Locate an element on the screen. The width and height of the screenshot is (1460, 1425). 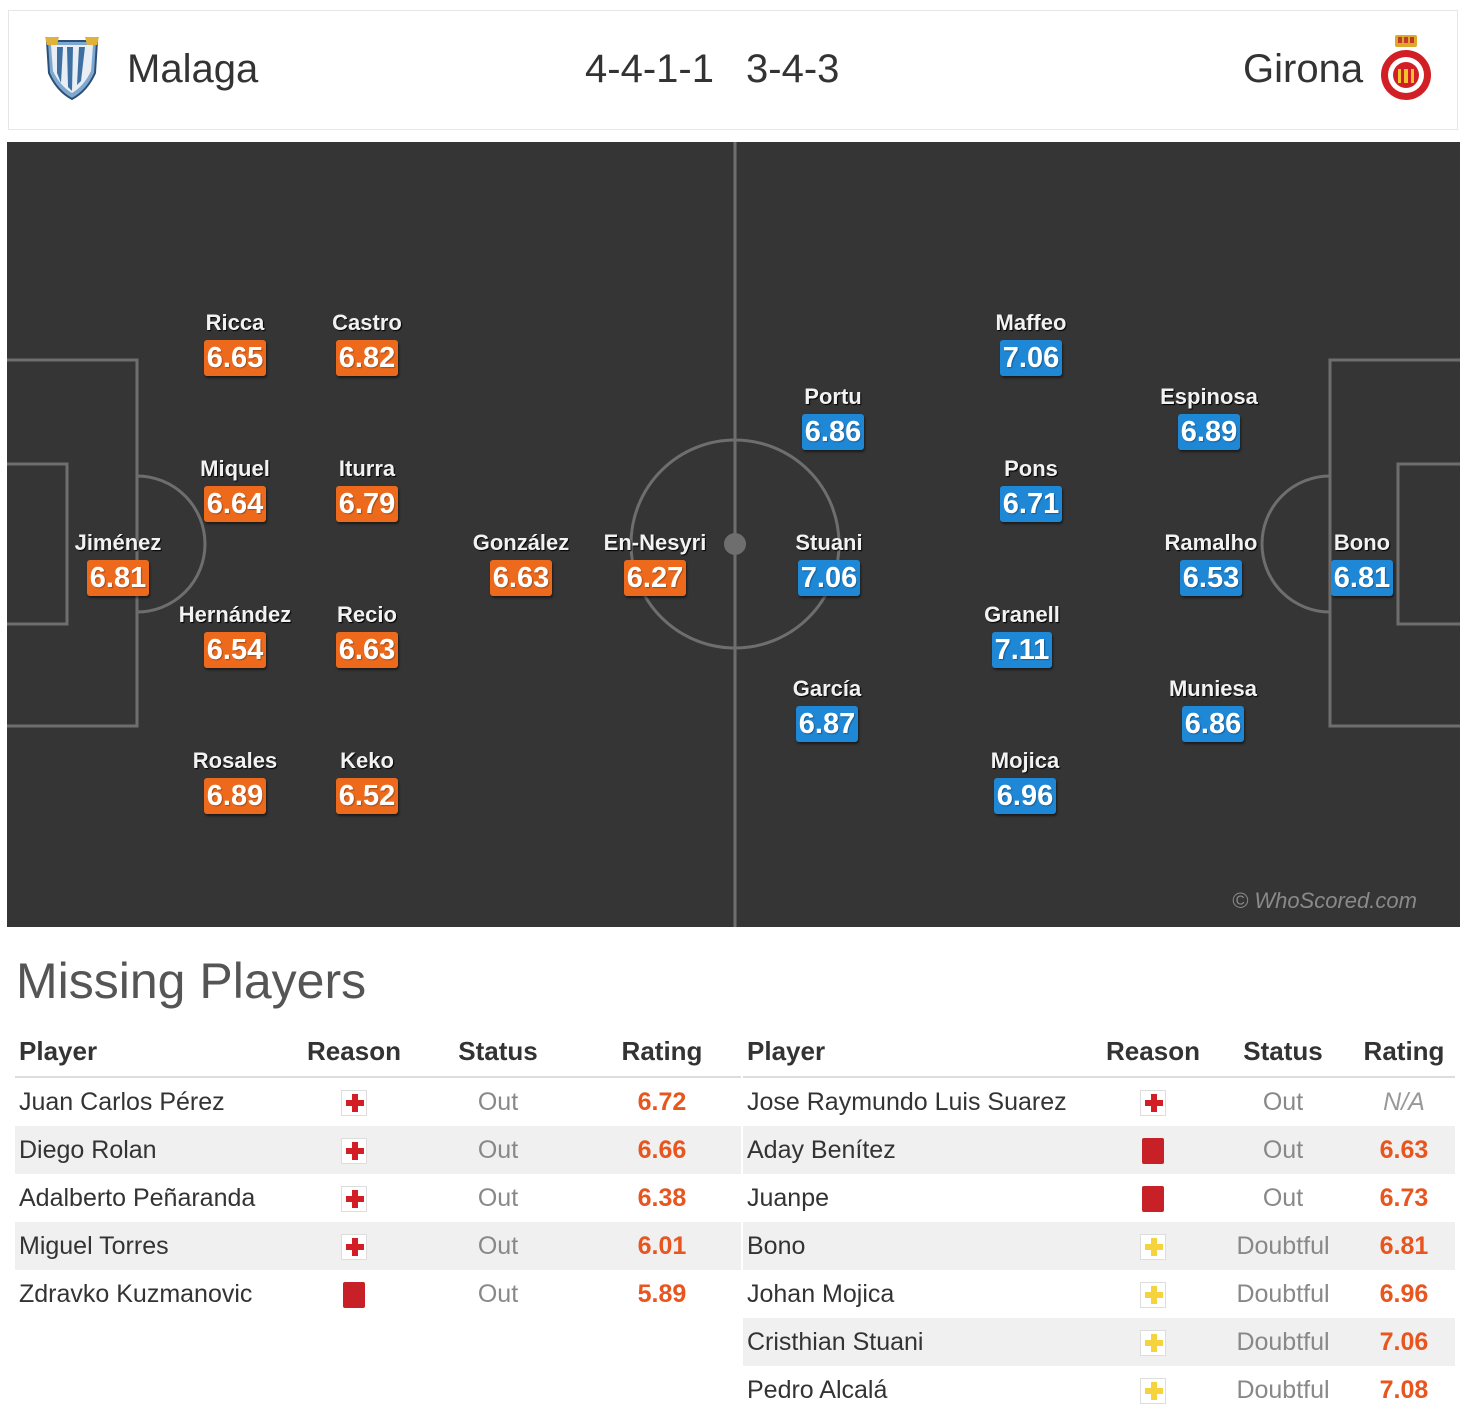
rating-value: 7.08 is located at coordinates (1404, 1390).